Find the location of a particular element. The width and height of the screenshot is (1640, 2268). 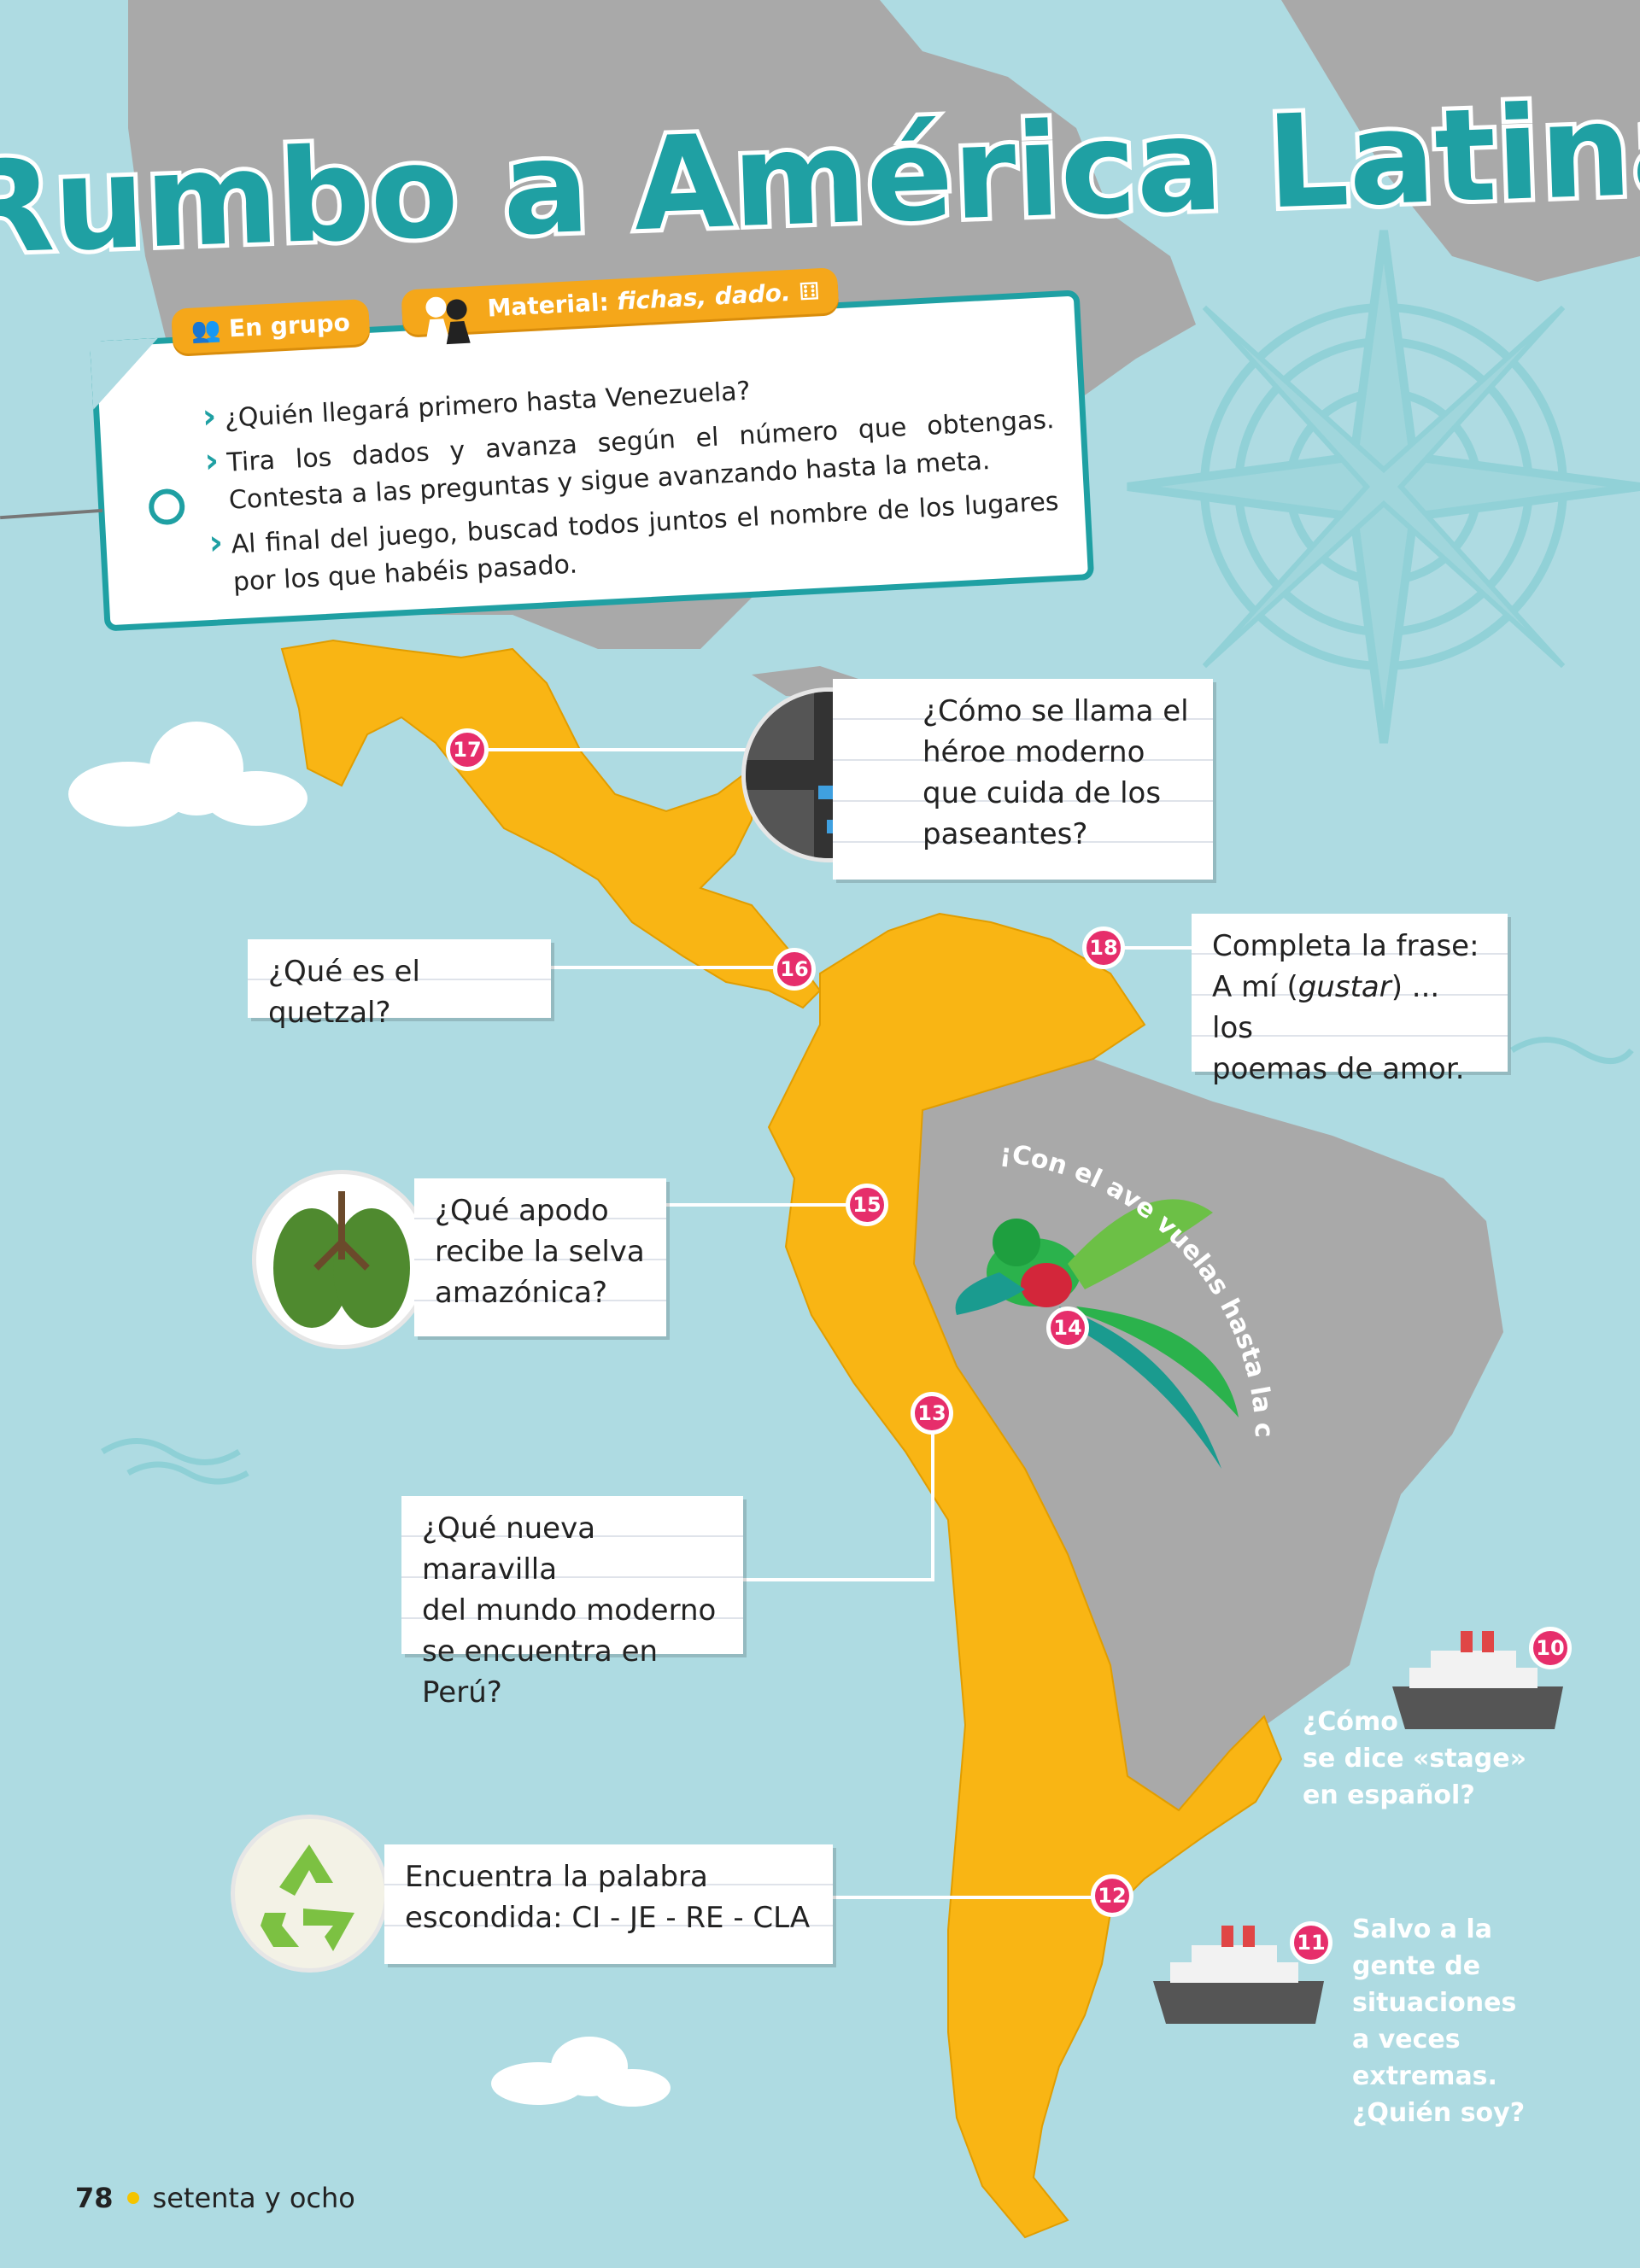

square-10: 10 is located at coordinates (1550, 1648).